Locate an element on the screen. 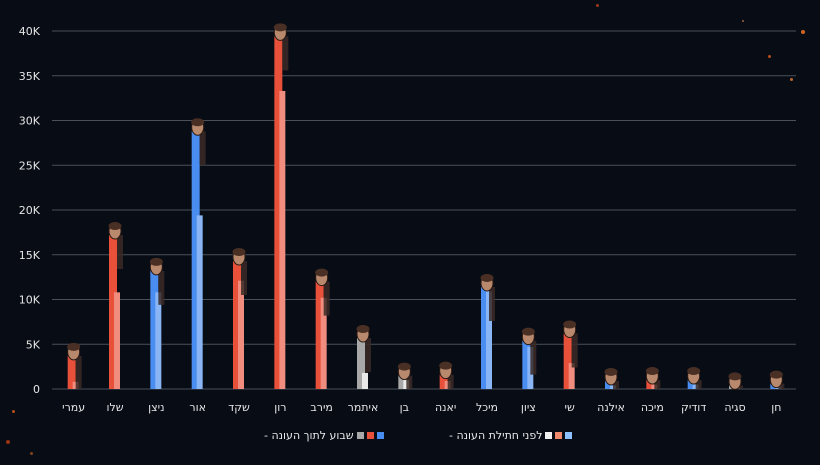  x-tick-label: עמרי is located at coordinates (73, 407).